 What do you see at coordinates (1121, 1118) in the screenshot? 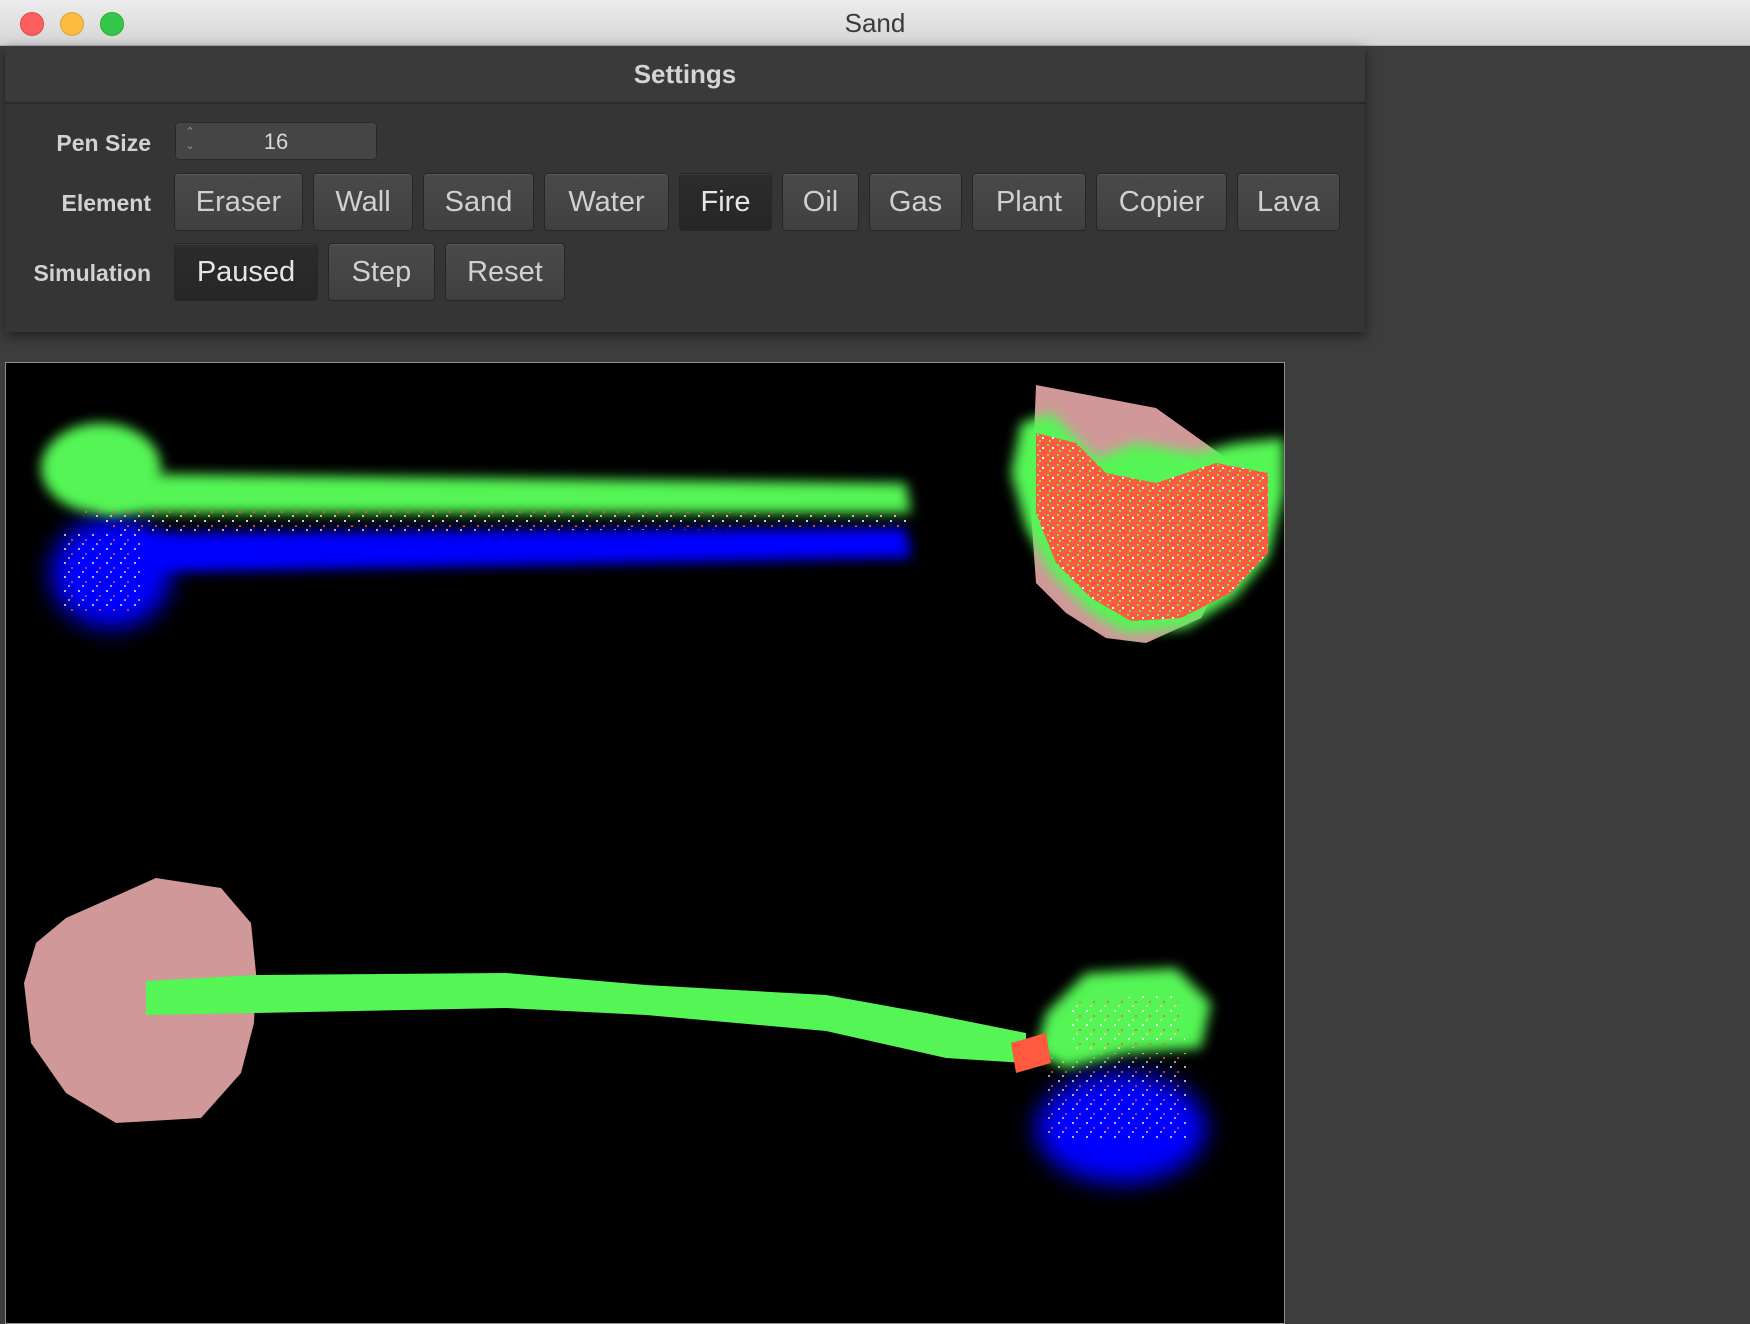
I see `water-glow-bottom-right` at bounding box center [1121, 1118].